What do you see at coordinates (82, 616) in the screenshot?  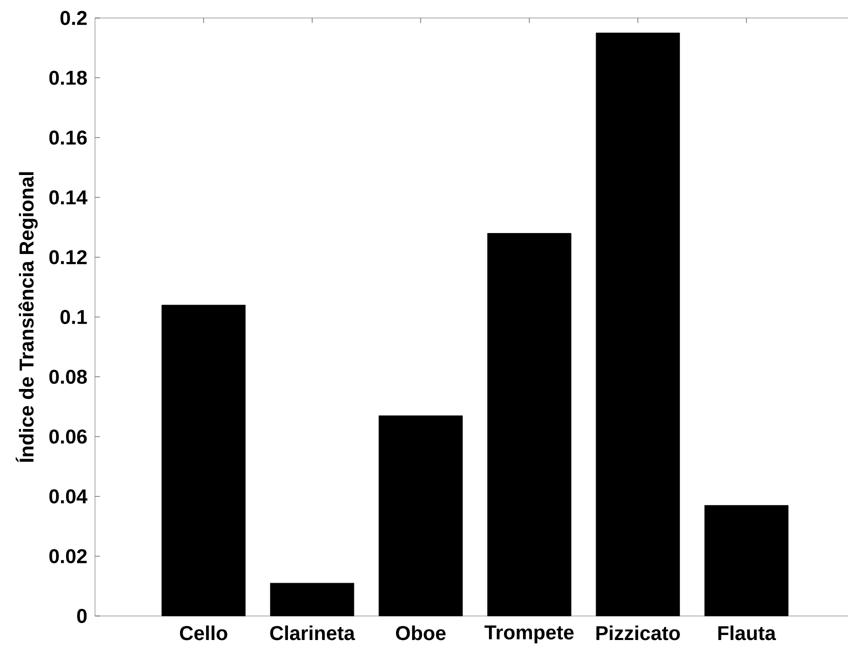 I see `y-tick-label: 0` at bounding box center [82, 616].